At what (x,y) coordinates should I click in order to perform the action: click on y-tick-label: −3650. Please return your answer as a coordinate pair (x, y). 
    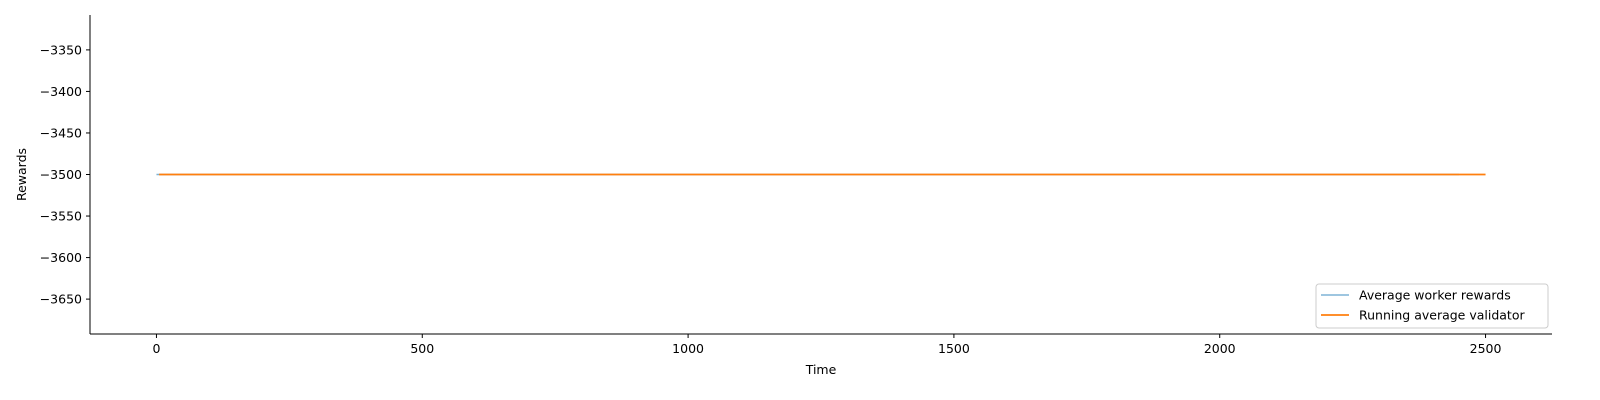
    Looking at the image, I should click on (61, 299).